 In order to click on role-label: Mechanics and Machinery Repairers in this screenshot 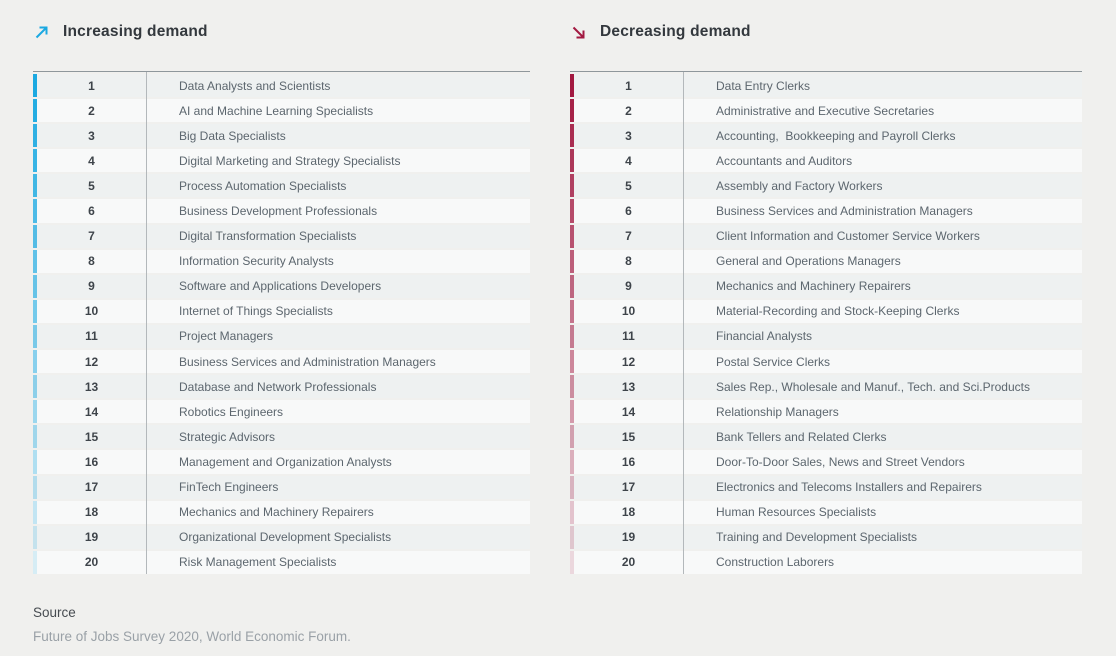, I will do `click(276, 512)`.